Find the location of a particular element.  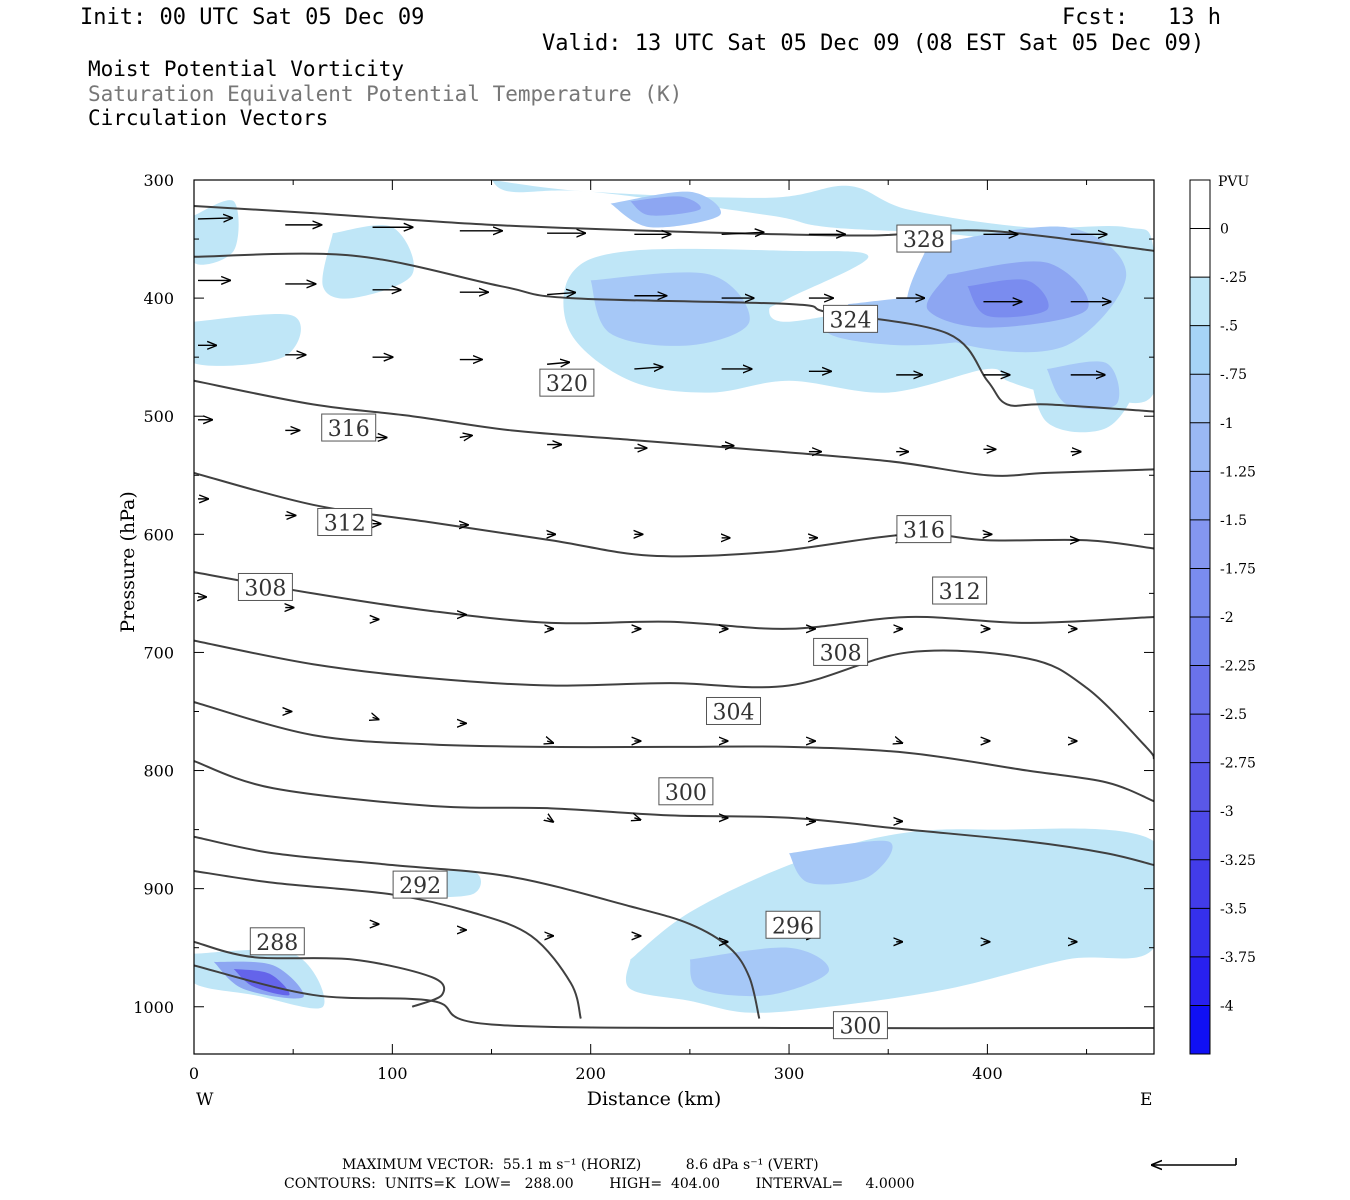

colorbar-tick-label: -1.25 is located at coordinates (1238, 472).